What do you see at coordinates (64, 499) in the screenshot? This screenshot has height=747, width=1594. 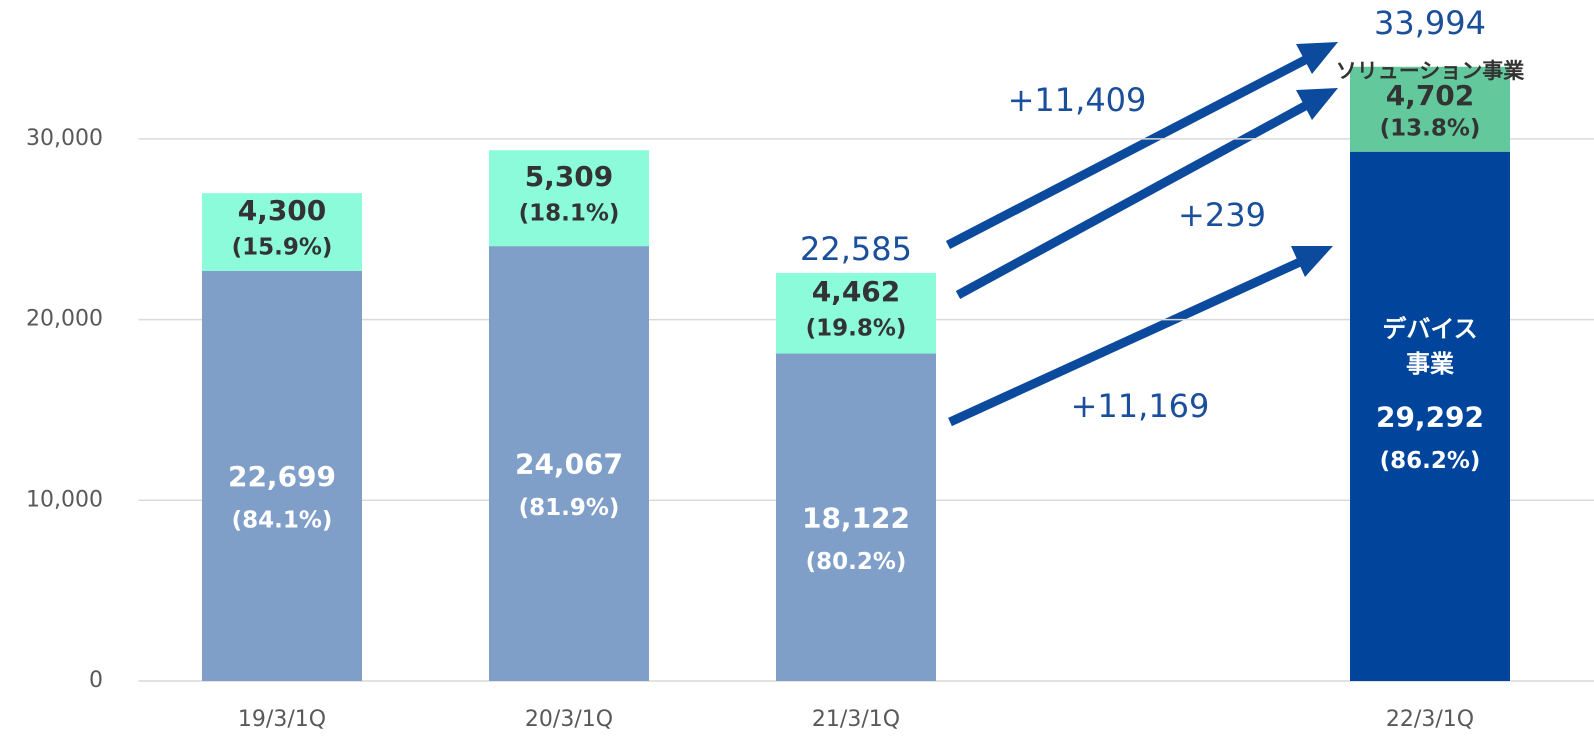 I see `y-tick-label: 10,000` at bounding box center [64, 499].